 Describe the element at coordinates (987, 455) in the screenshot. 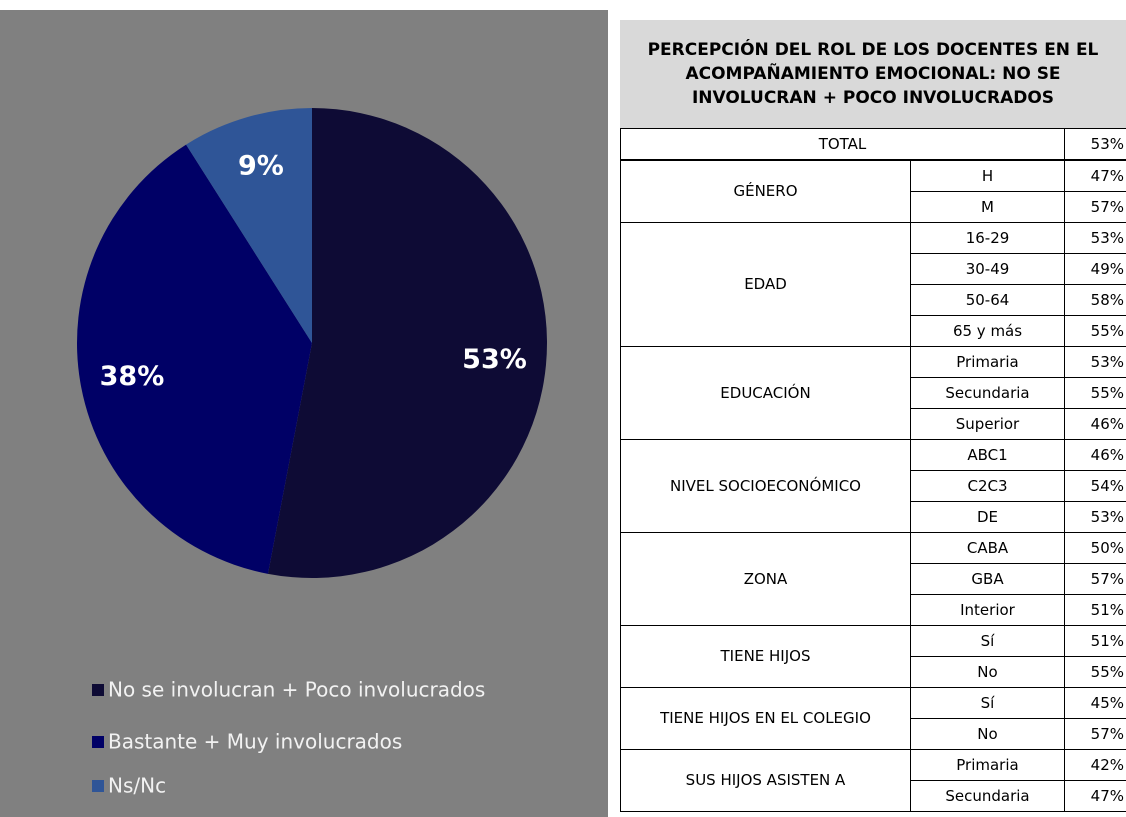

I see `row-label: ABC1` at that location.